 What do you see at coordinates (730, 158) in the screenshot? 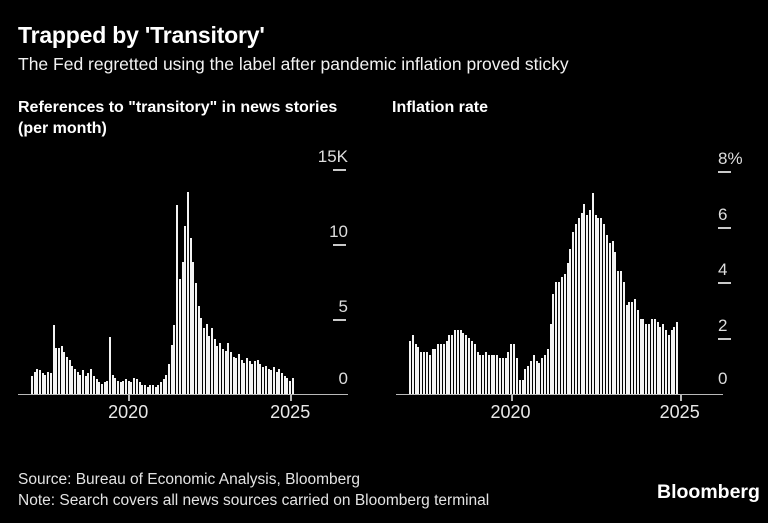
I see `y-axis-tick-label: 8%` at bounding box center [730, 158].